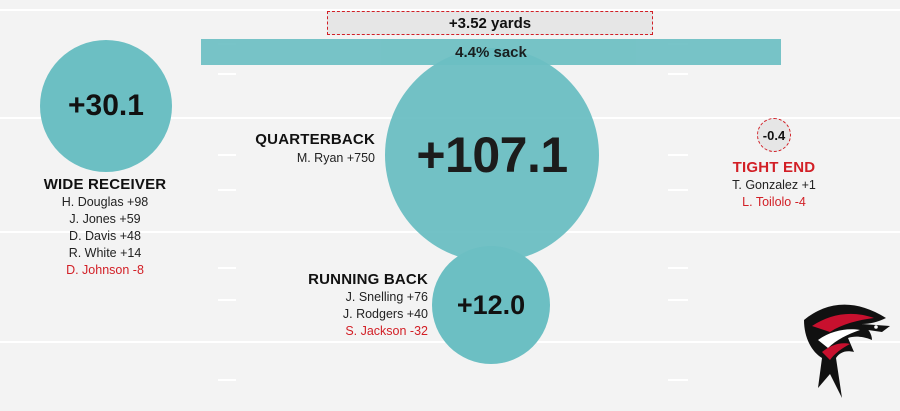 The image size is (900, 411). What do you see at coordinates (386, 331) in the screenshot?
I see `running-back-player: S. Jackson -32` at bounding box center [386, 331].